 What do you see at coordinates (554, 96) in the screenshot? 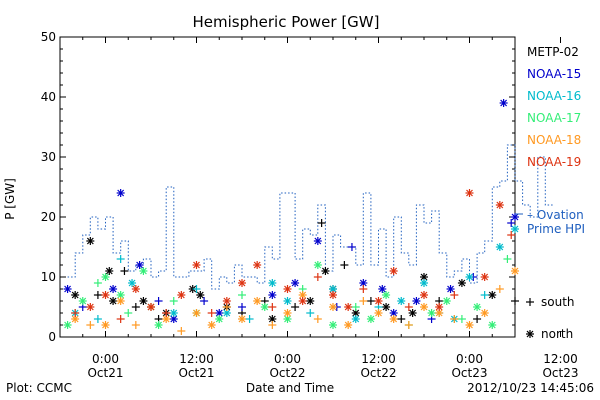
I see `legend-item-noaa-16: NOAA-16` at bounding box center [554, 96].